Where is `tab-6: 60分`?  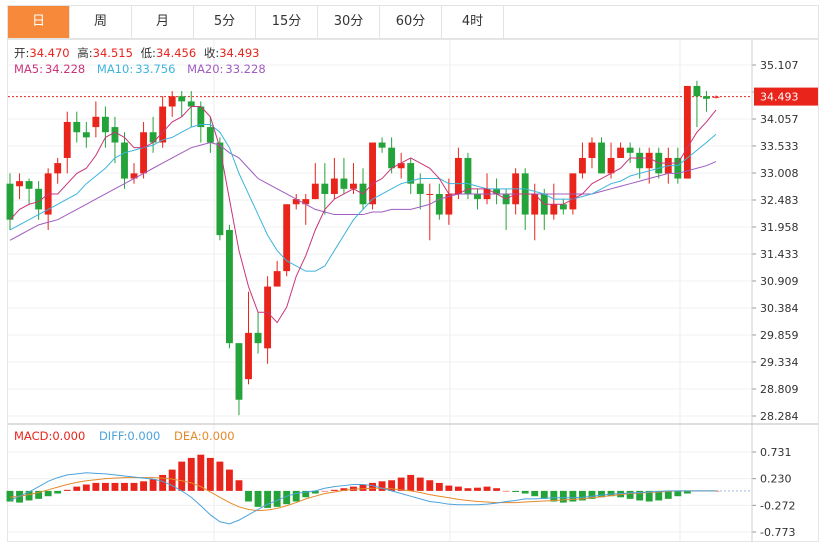 tab-6: 60分 is located at coordinates (411, 22).